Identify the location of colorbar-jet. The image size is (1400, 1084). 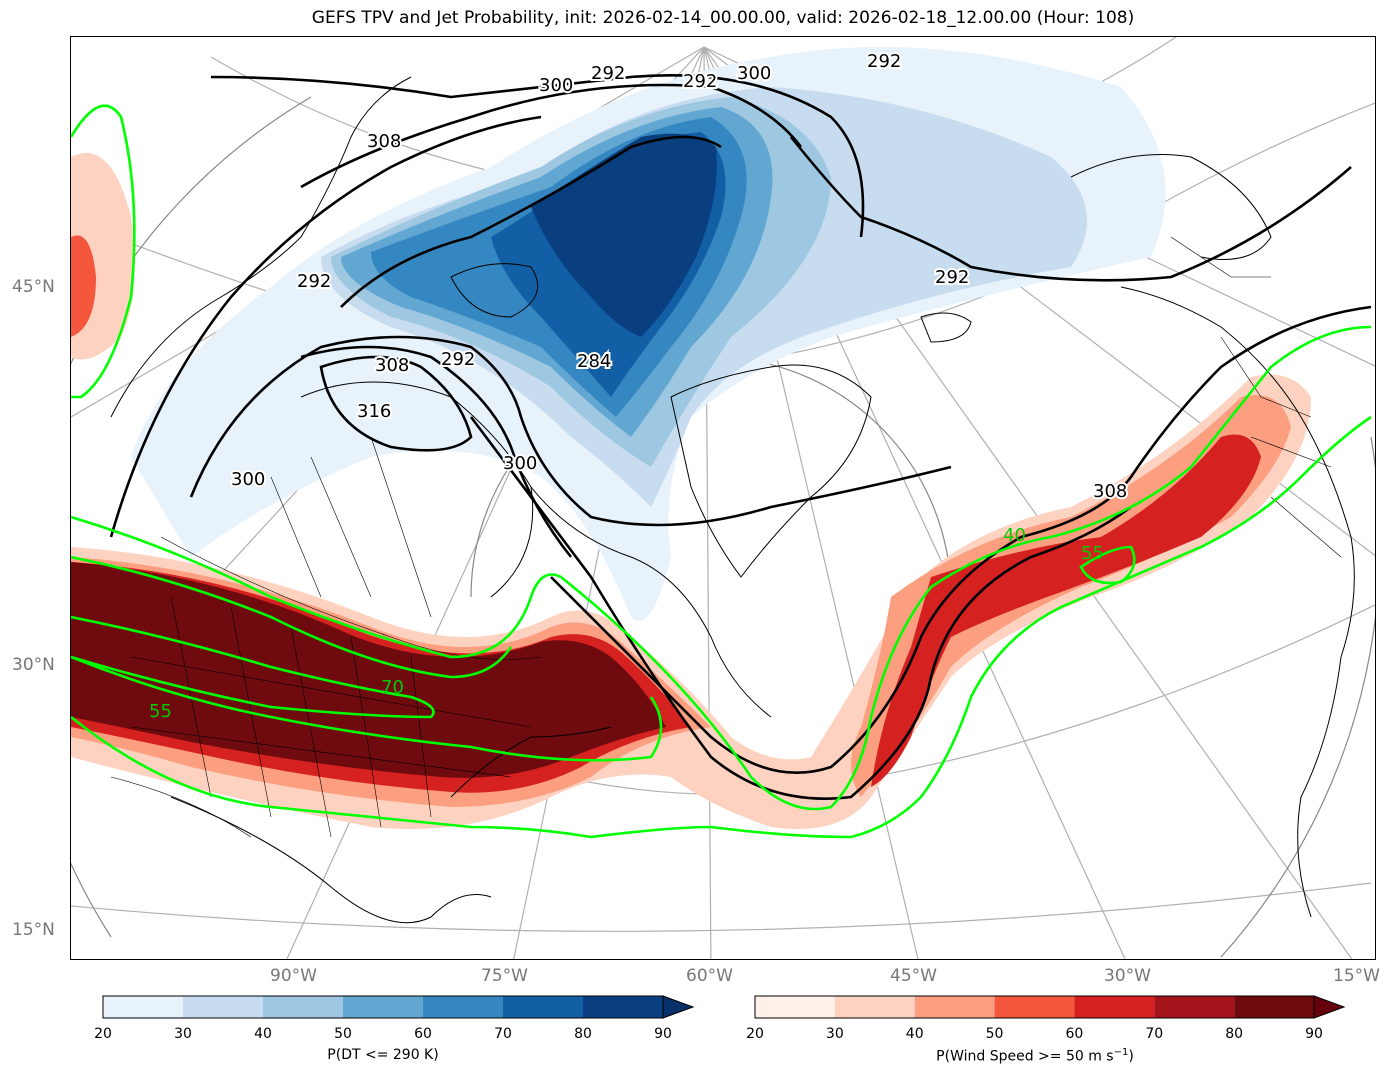
(1050, 1007).